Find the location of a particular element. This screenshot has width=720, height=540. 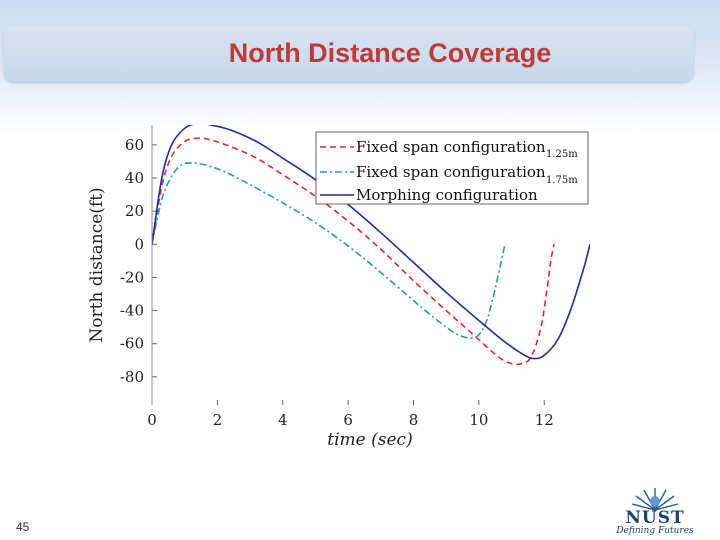

x-tick-label: 12 is located at coordinates (544, 420).